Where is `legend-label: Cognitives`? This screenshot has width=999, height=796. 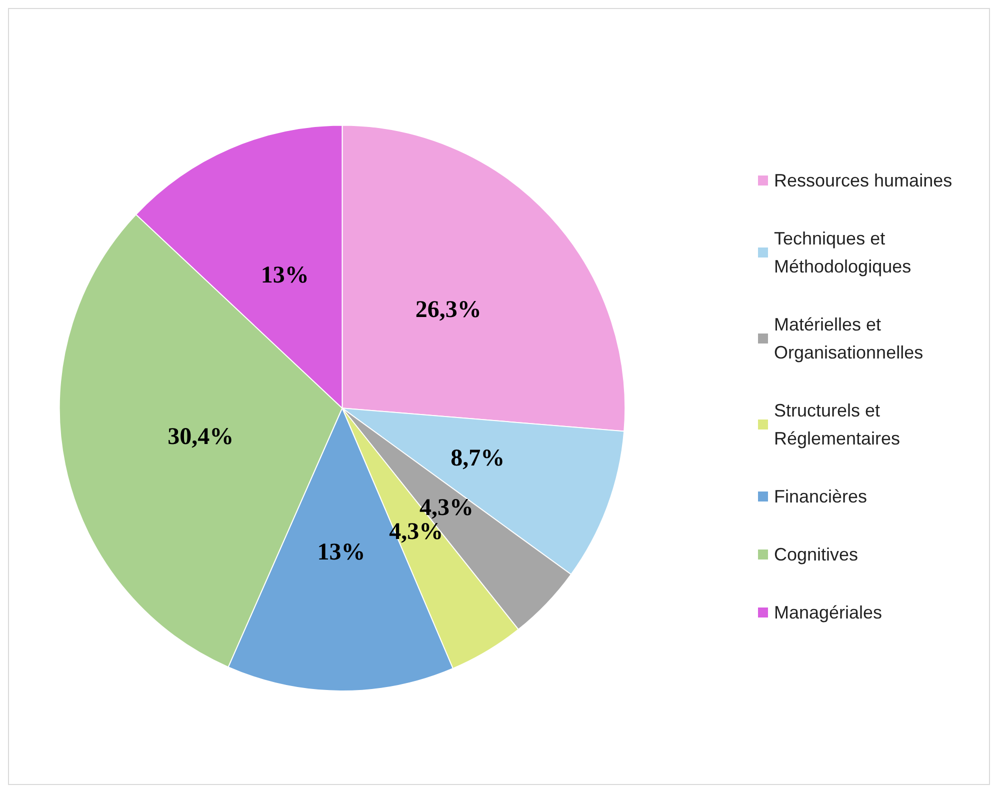 legend-label: Cognitives is located at coordinates (816, 554).